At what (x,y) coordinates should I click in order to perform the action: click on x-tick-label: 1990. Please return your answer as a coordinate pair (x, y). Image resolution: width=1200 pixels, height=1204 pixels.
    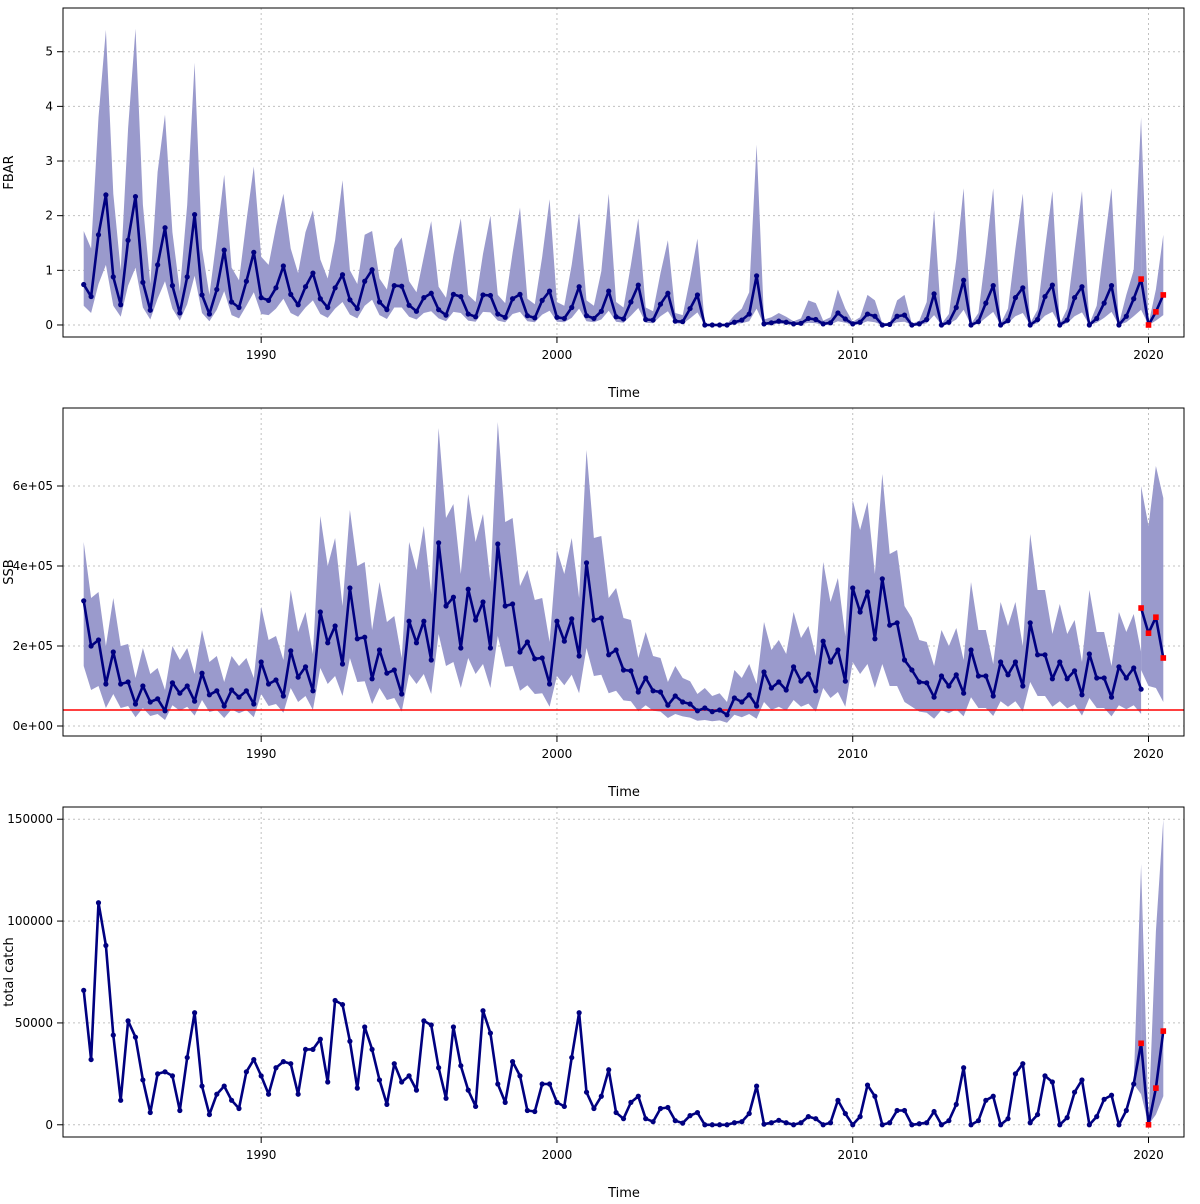
    Looking at the image, I should click on (261, 355).